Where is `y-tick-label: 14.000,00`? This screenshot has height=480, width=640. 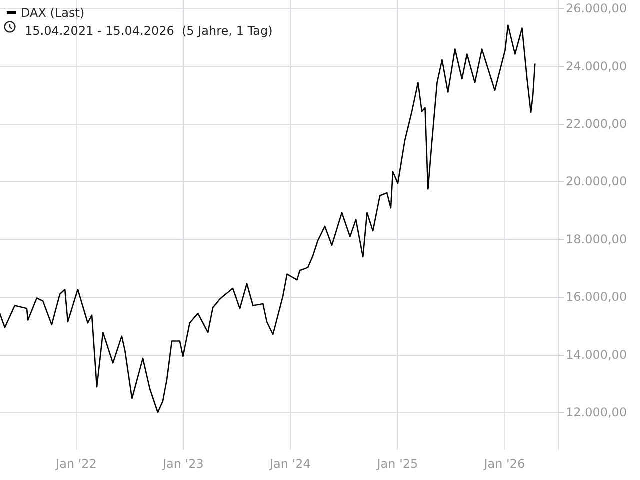
y-tick-label: 14.000,00 is located at coordinates (597, 355).